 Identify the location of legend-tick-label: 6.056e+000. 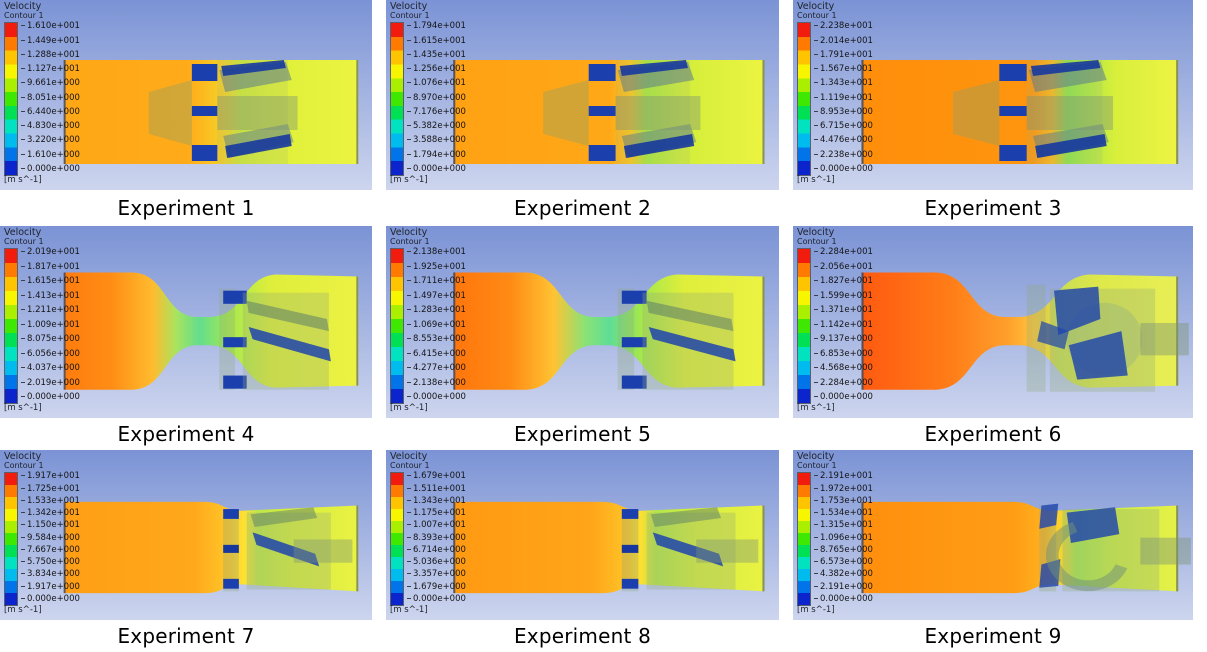
(50, 354).